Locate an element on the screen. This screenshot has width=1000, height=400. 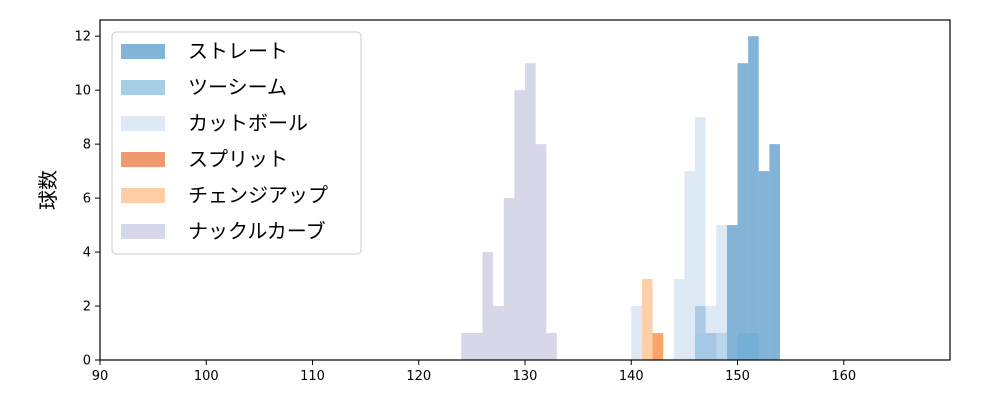
y-axis: 0 2 4 6 8 10 12 is located at coordinates (87, 199).